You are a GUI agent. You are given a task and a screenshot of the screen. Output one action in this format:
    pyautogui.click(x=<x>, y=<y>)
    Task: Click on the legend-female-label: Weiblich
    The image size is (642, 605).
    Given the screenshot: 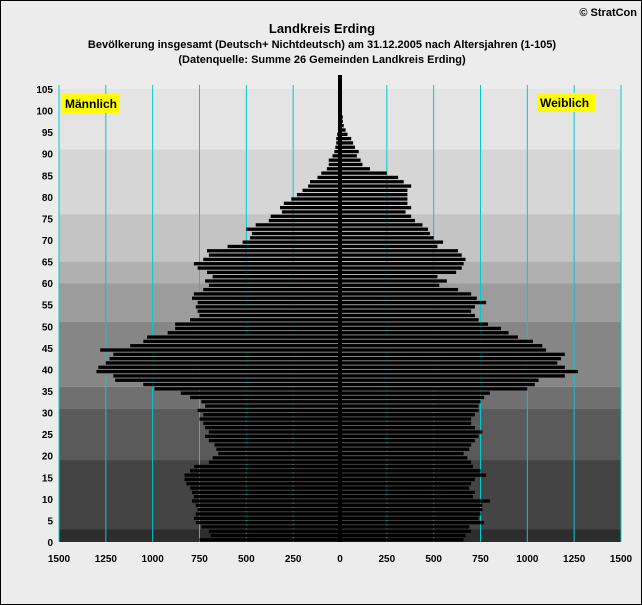 What is the action you would take?
    pyautogui.click(x=564, y=103)
    